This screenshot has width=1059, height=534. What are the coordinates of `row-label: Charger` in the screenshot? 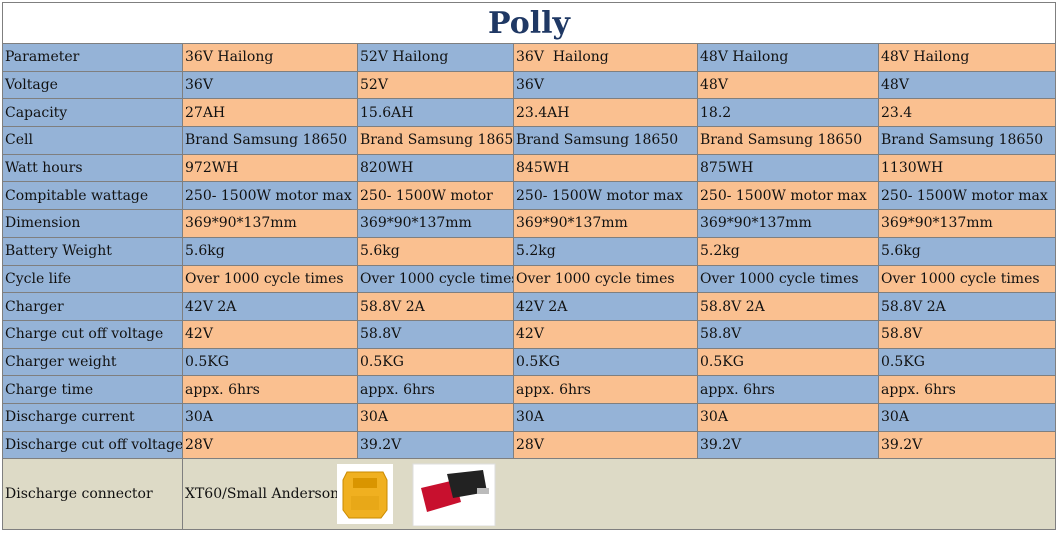 It's located at (92, 306).